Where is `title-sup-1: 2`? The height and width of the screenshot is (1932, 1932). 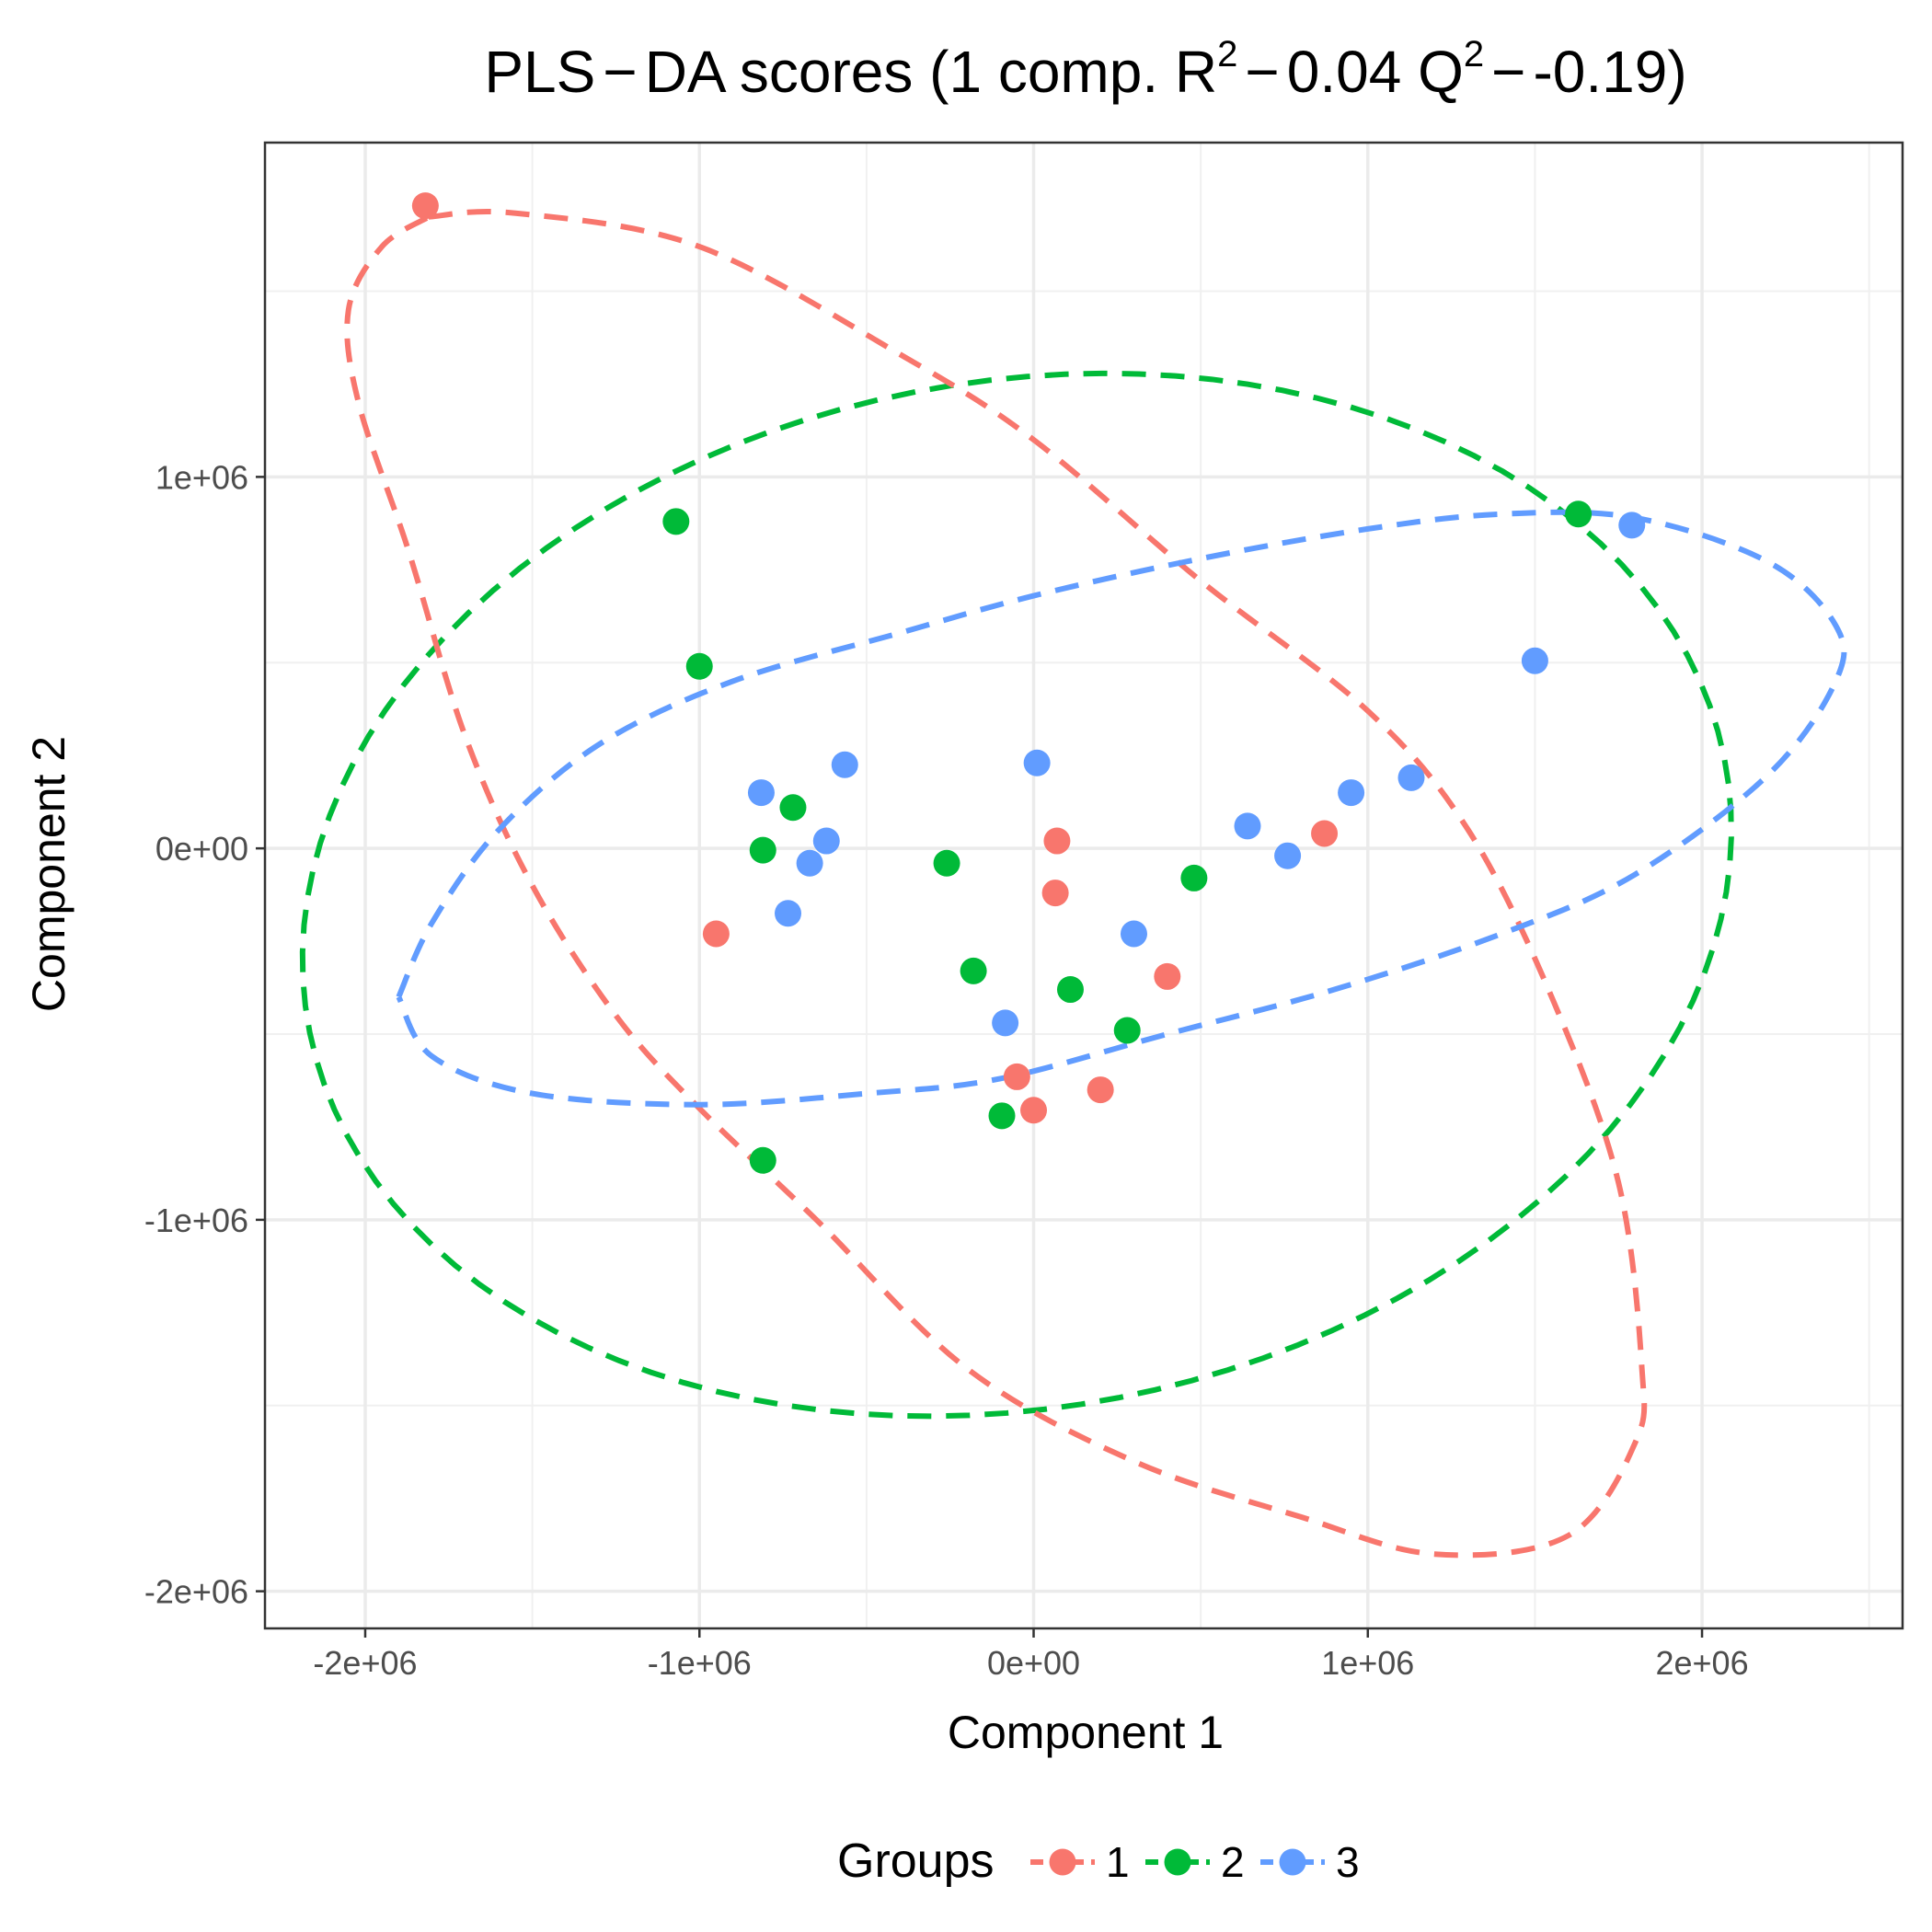
title-sup-1: 2 is located at coordinates (1227, 54).